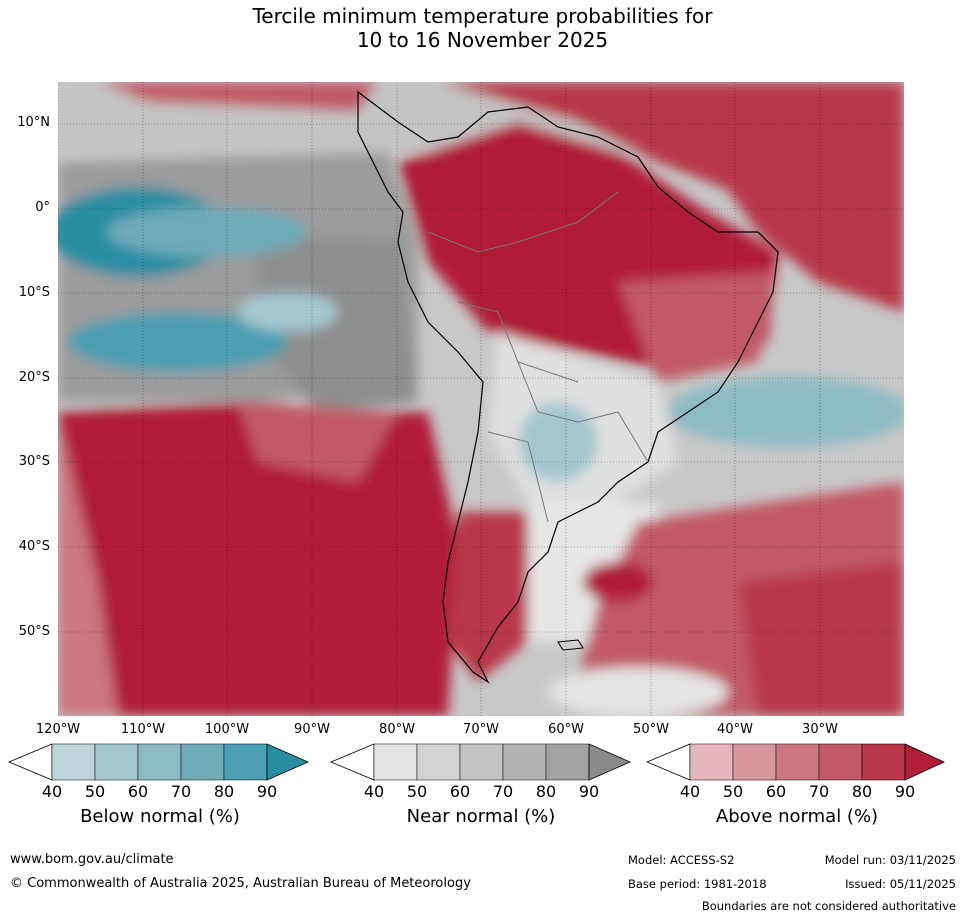  Describe the element at coordinates (34, 292) in the screenshot. I see `lat-label-10s: 10°S` at that location.